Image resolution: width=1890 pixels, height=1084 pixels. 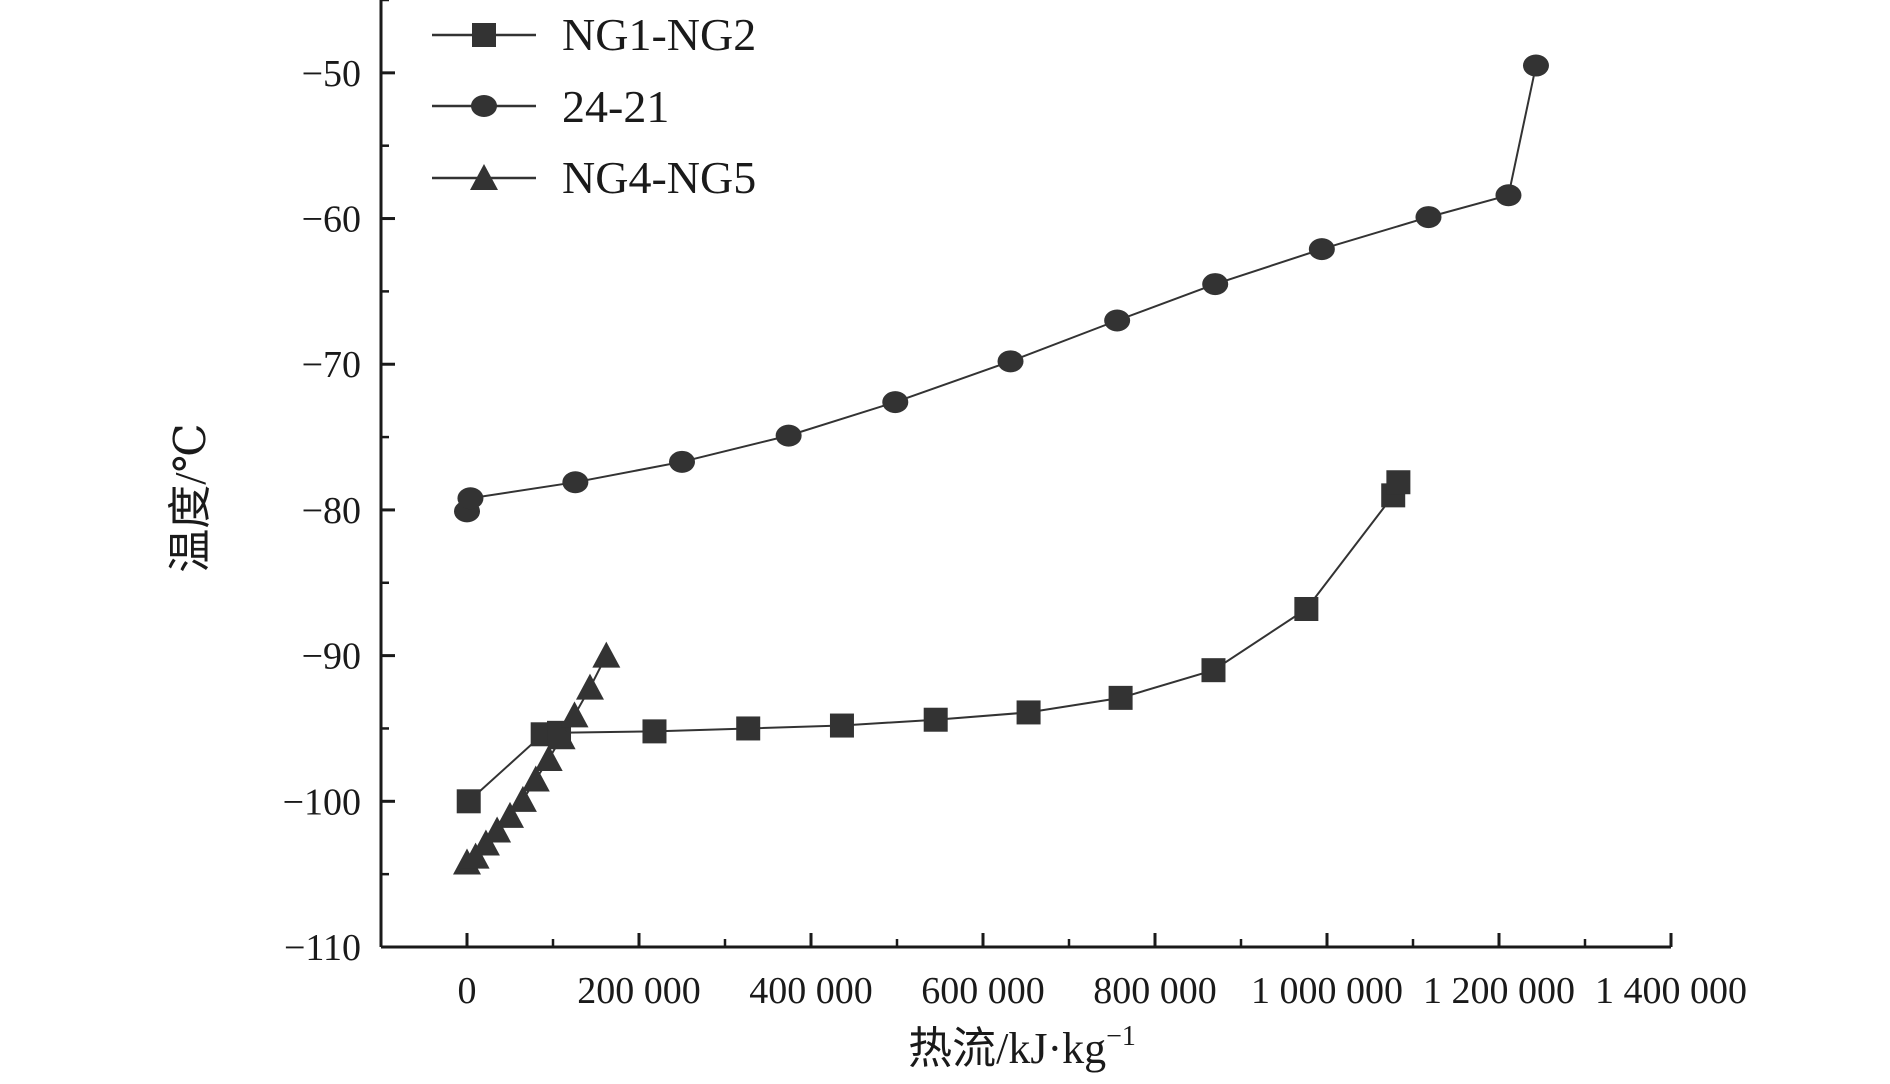 What do you see at coordinates (467, 991) in the screenshot?
I see `x-tick-label: 0` at bounding box center [467, 991].